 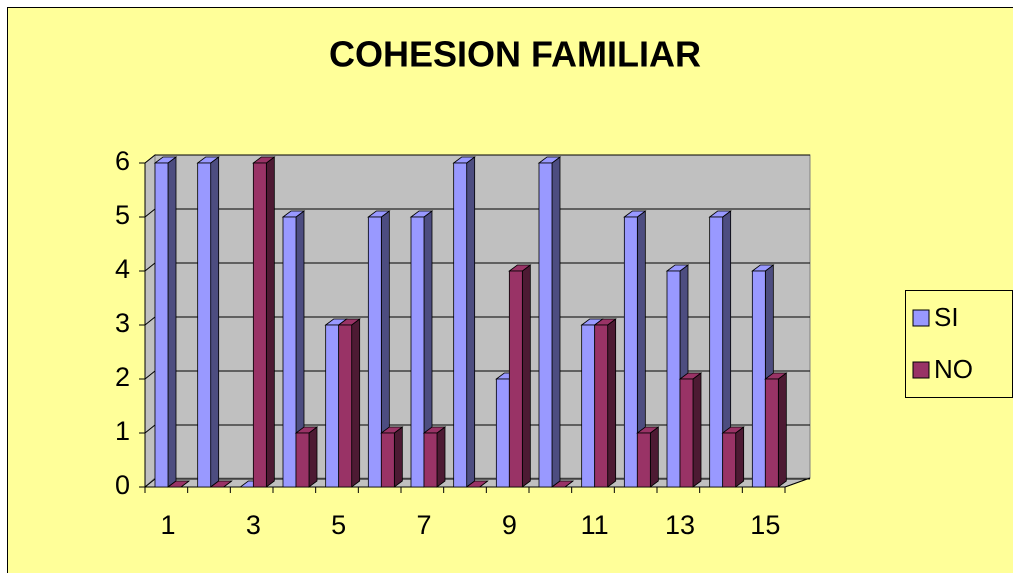 I want to click on x-tick-label: 11, so click(x=595, y=525).